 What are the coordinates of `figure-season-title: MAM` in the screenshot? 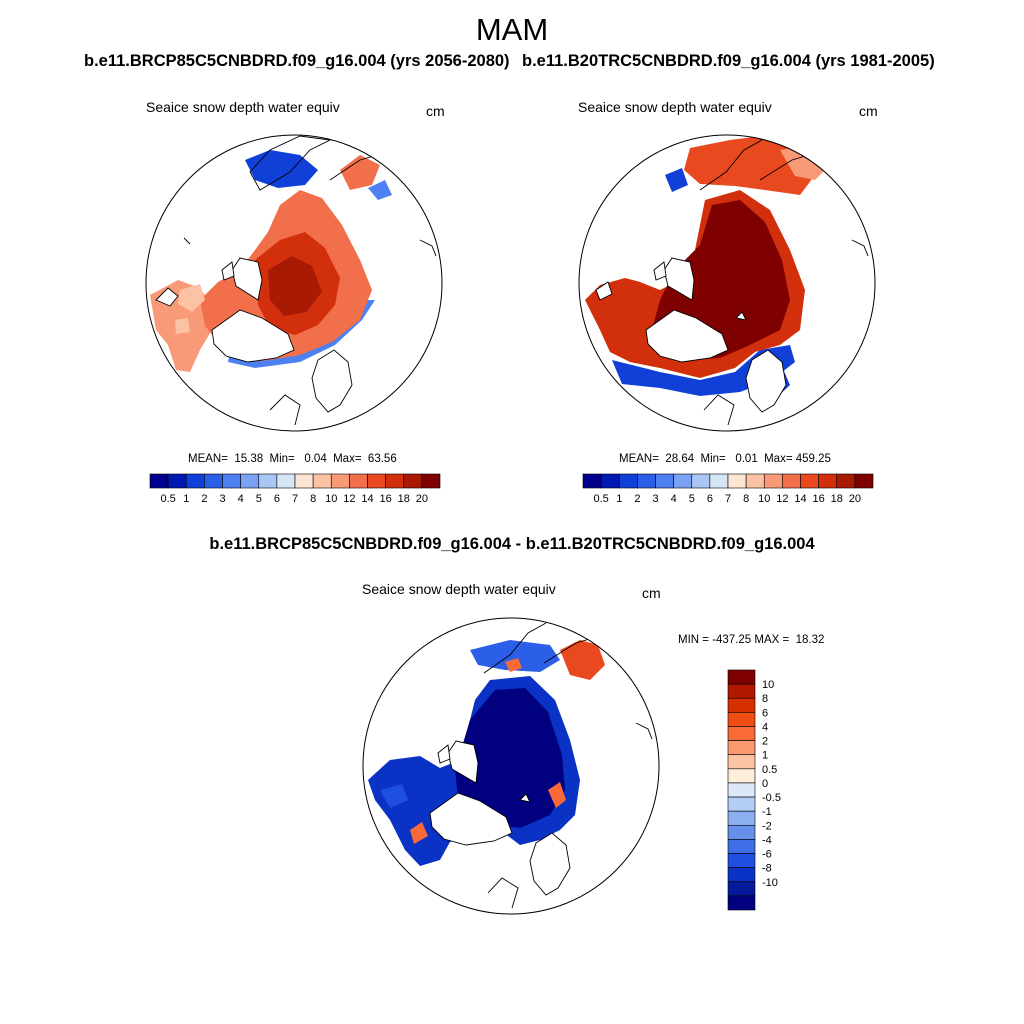 It's located at (512, 29).